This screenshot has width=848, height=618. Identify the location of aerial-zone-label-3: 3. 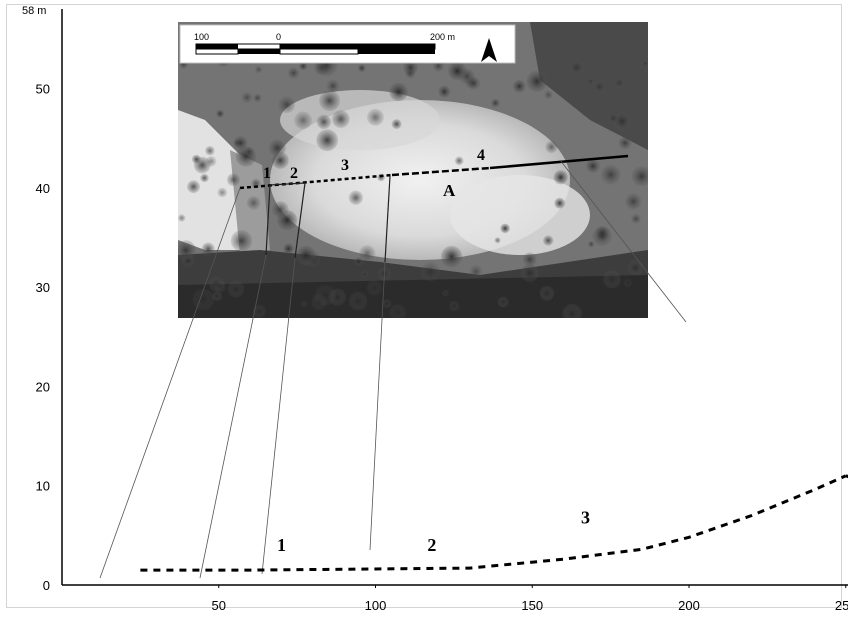
(345, 165).